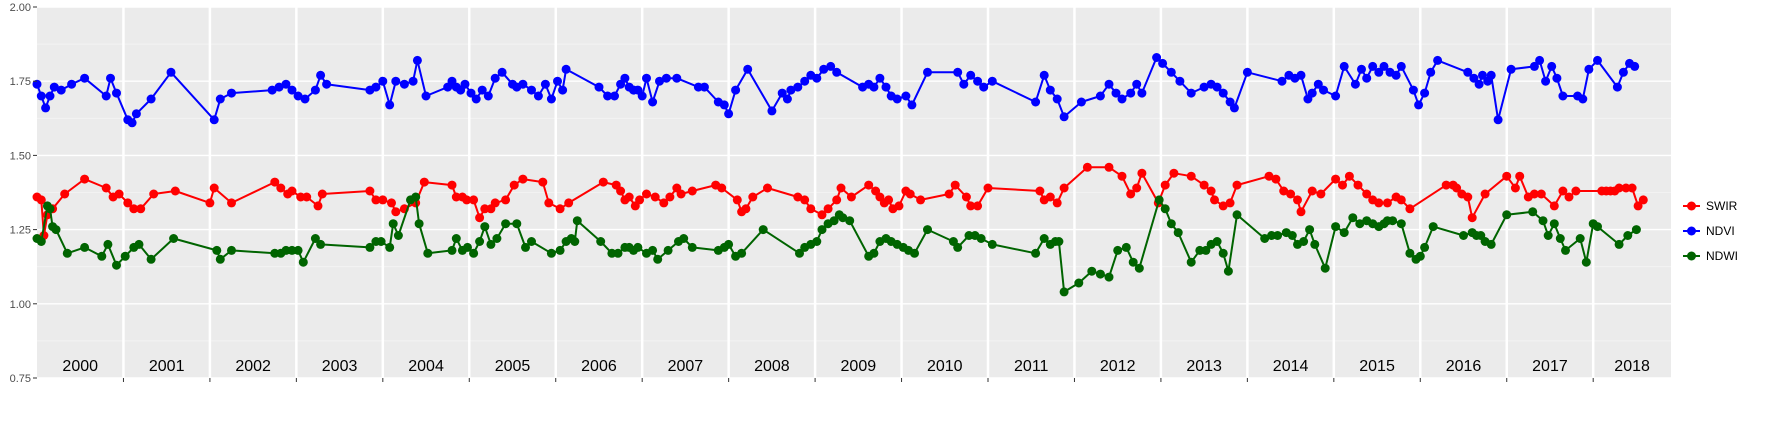 The width and height of the screenshot is (1773, 442). What do you see at coordinates (1464, 366) in the screenshot?
I see `year-label: 2016` at bounding box center [1464, 366].